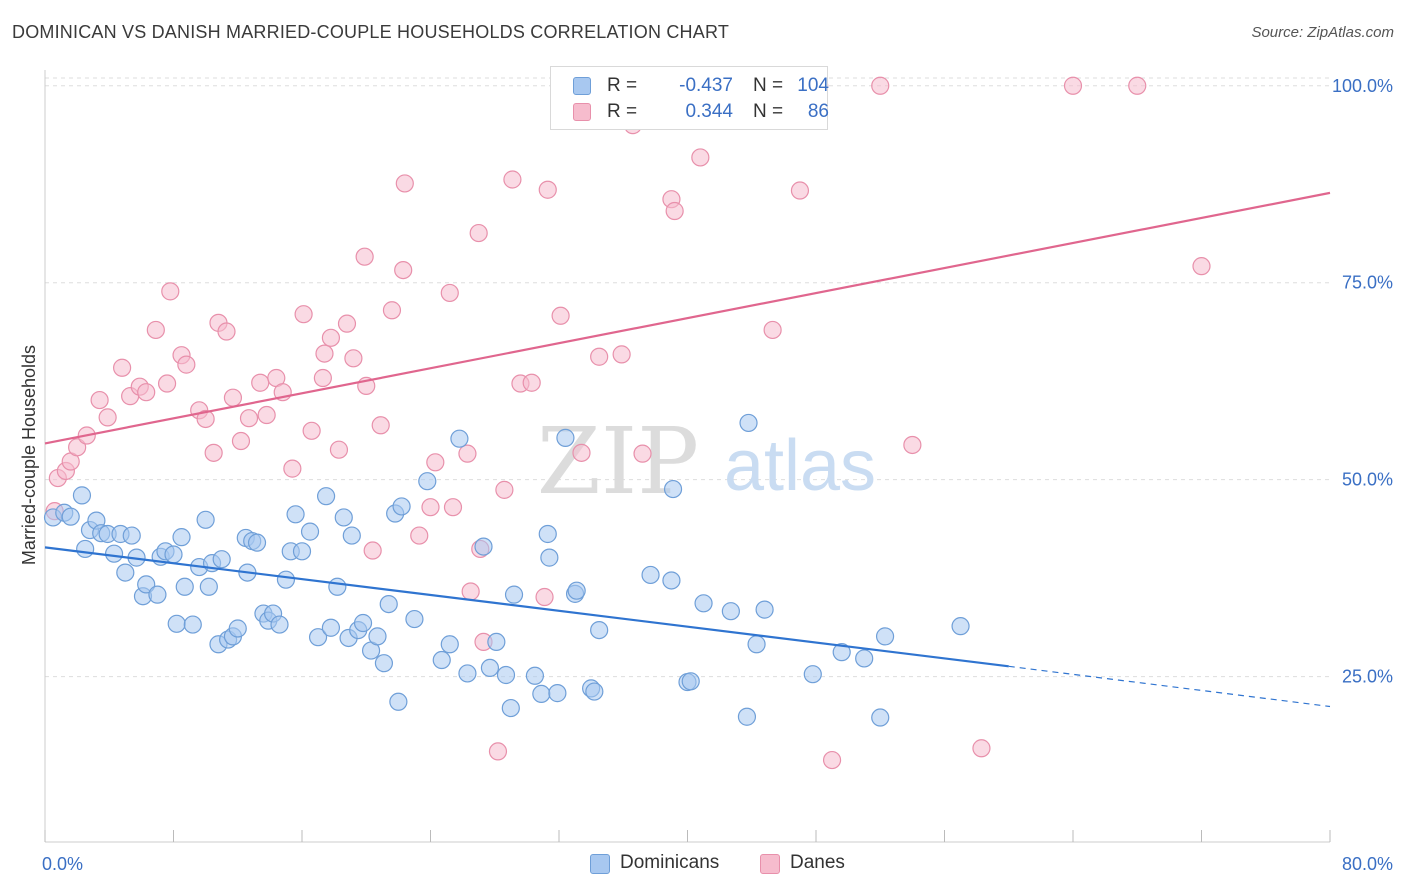  Describe the element at coordinates (670, 862) in the screenshot. I see `dominicans-legend-label: Dominicans` at that location.